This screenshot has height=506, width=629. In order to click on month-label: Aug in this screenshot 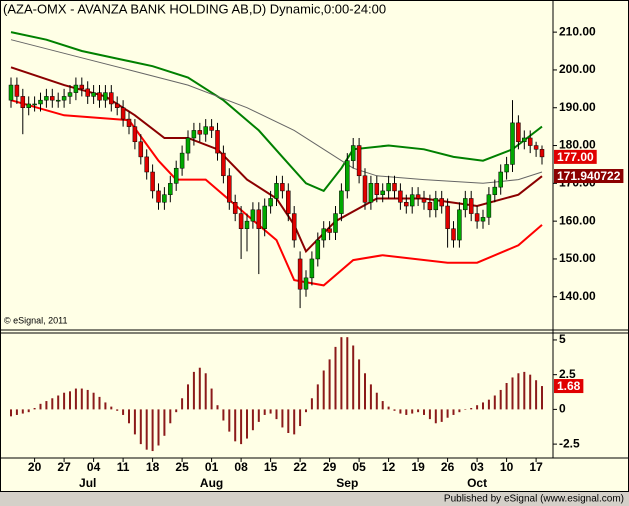, I will do `click(211, 483)`.